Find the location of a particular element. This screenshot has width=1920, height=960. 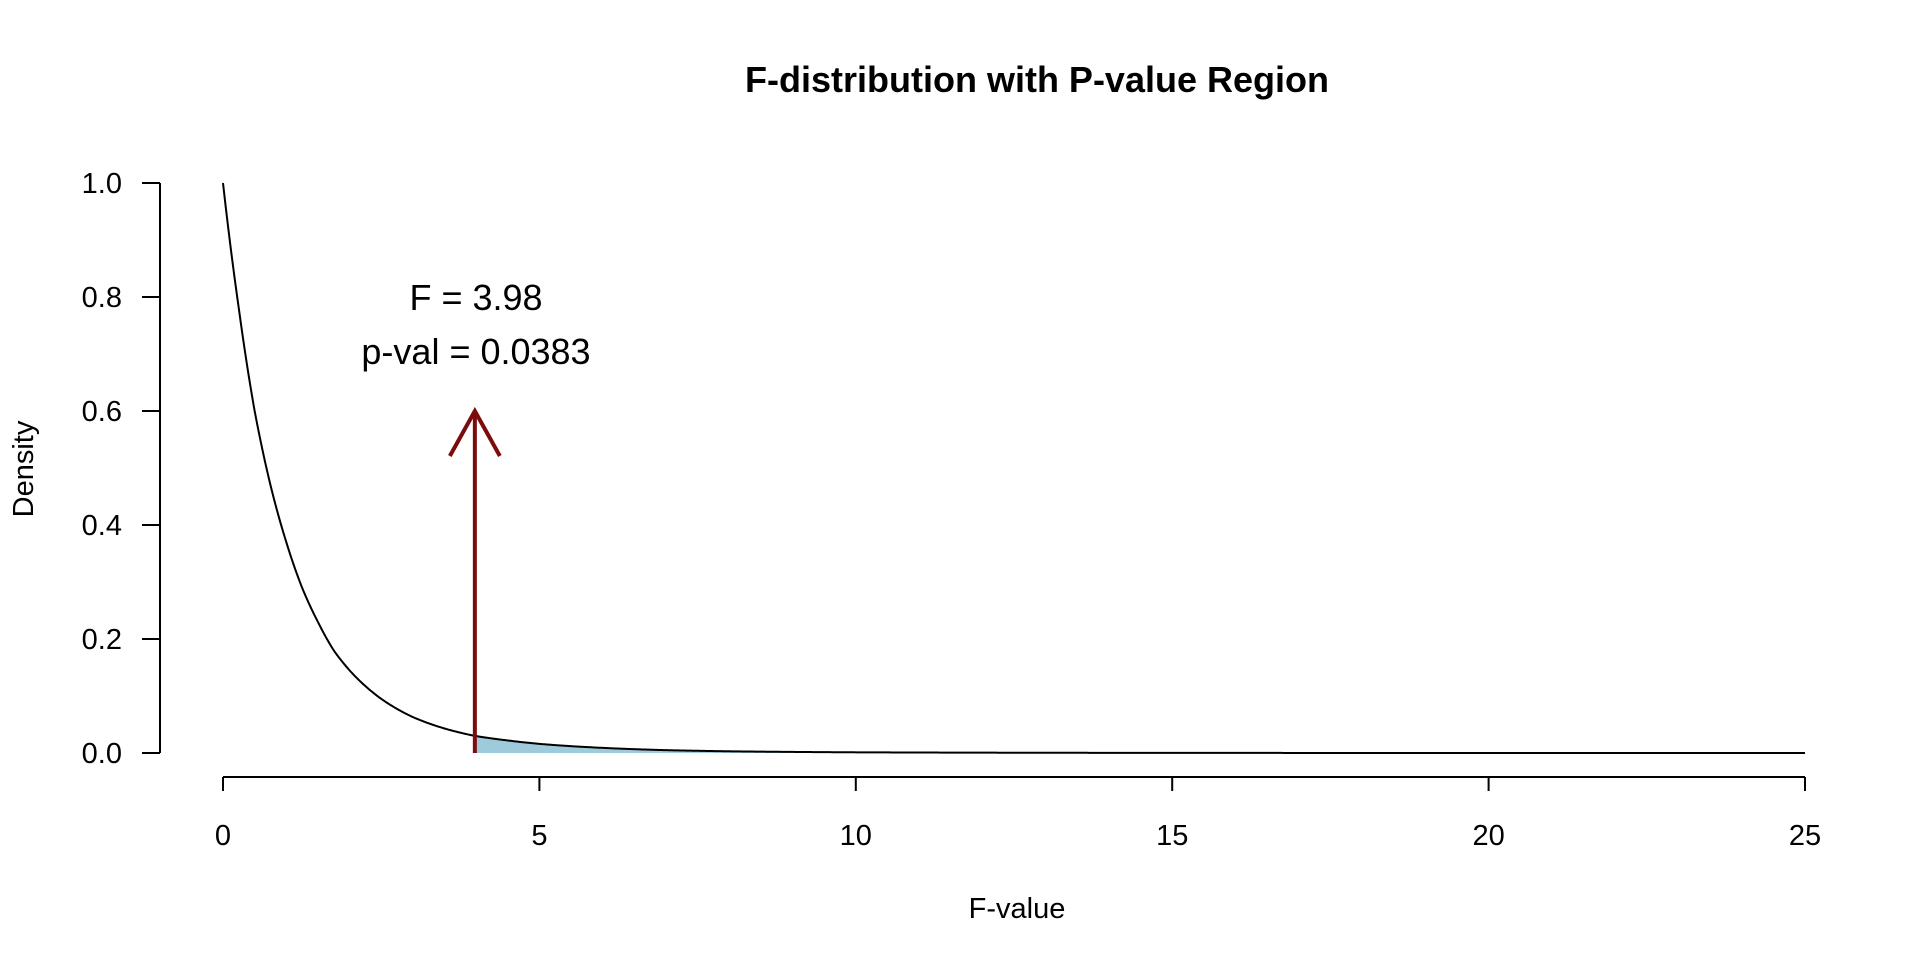

y-tick-label: 1.0 is located at coordinates (102, 184).